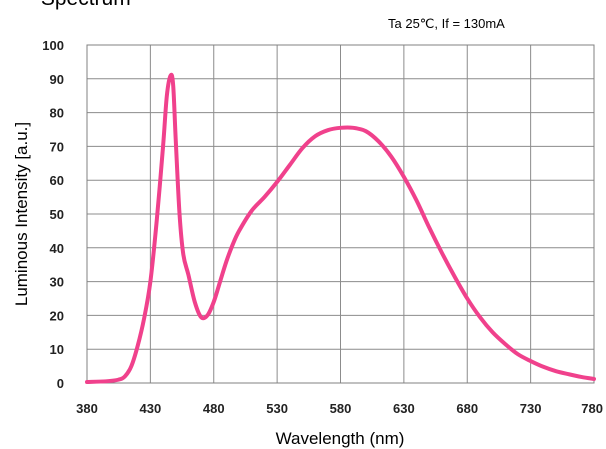 The width and height of the screenshot is (606, 449). I want to click on x-tick-label: 580, so click(341, 408).